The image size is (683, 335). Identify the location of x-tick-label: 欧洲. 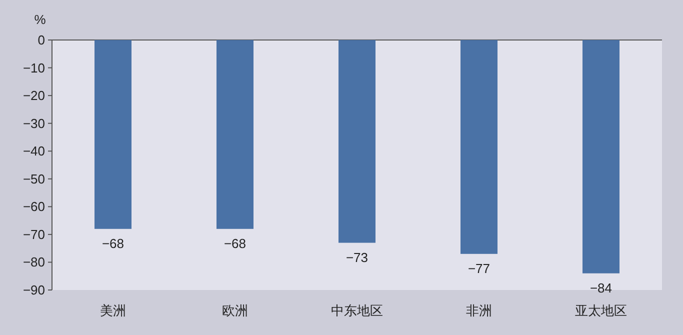
(235, 310).